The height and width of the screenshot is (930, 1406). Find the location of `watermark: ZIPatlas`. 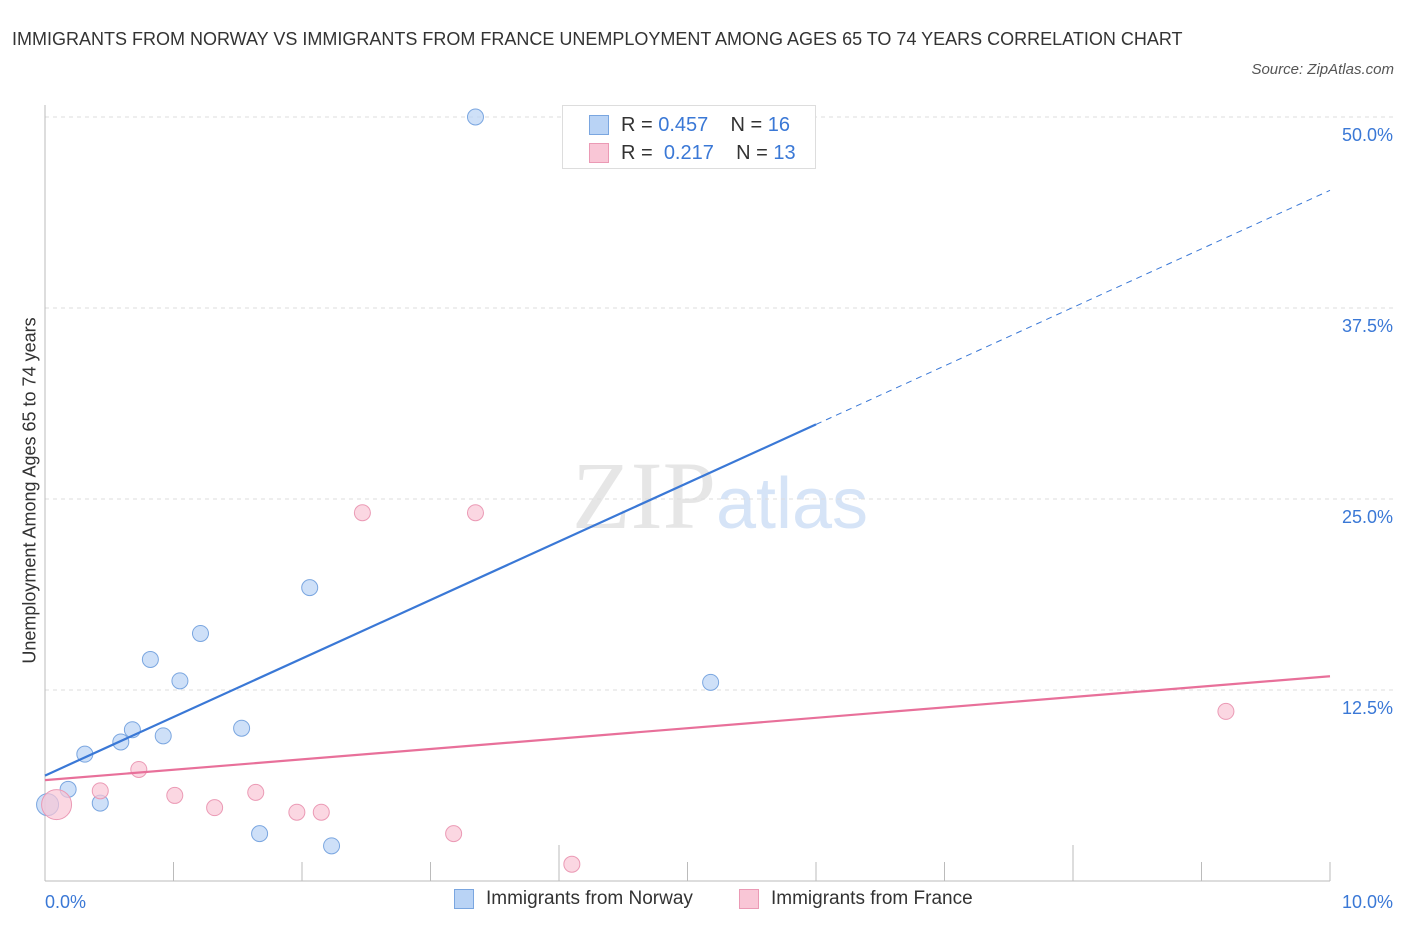

watermark: ZIPatlas is located at coordinates (720, 495).